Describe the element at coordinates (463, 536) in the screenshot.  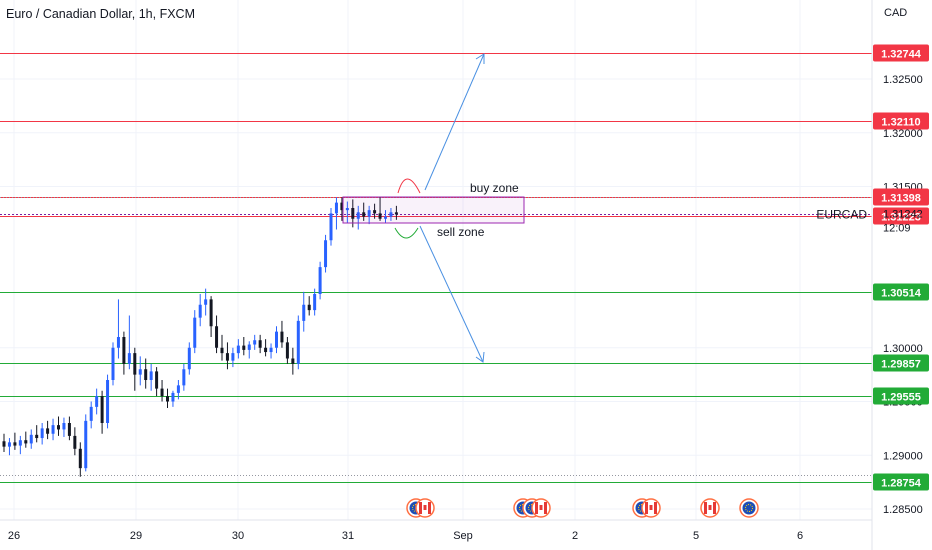
I see `x-tick-label: Sep` at that location.